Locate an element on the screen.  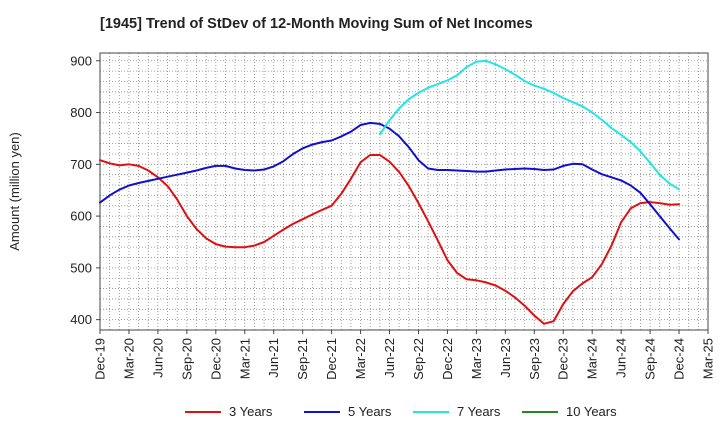
x-tick-label: Dec-20 is located at coordinates (215, 359).